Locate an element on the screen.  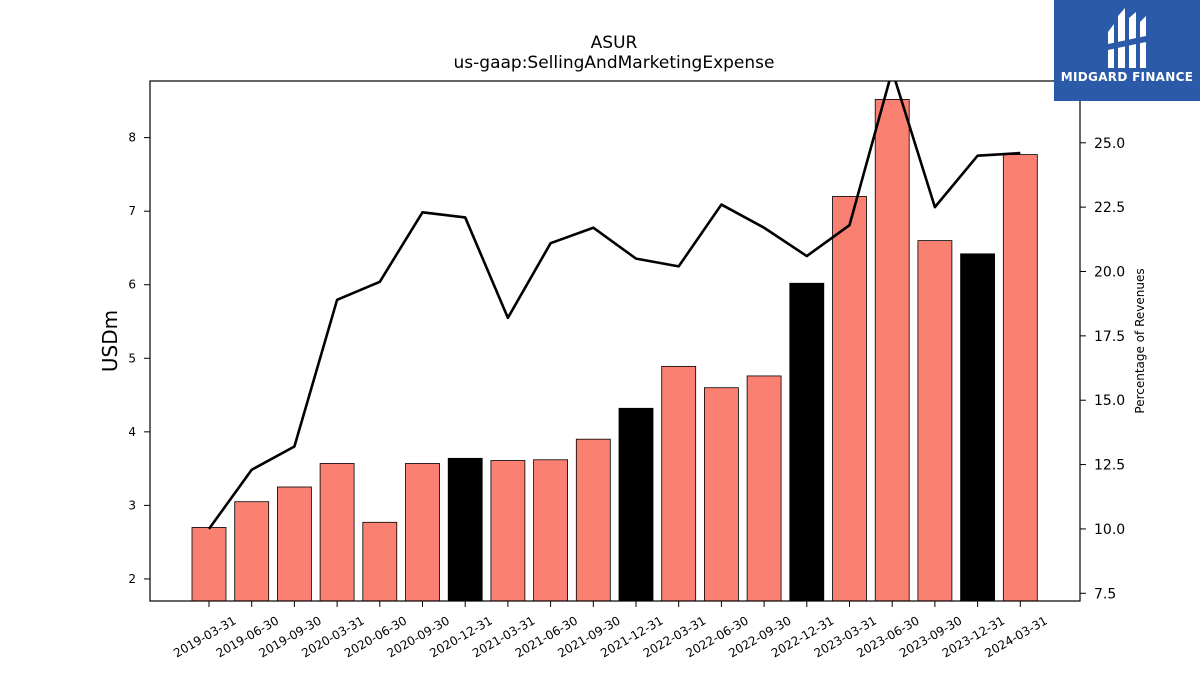
y2-tick-label: 25.0 is located at coordinates (1109, 144).